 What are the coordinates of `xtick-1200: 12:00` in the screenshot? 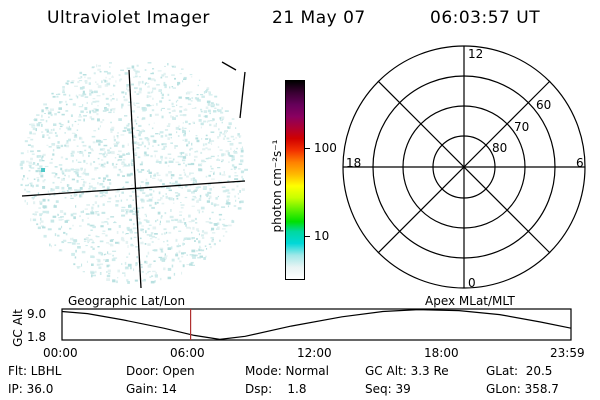 It's located at (314, 353).